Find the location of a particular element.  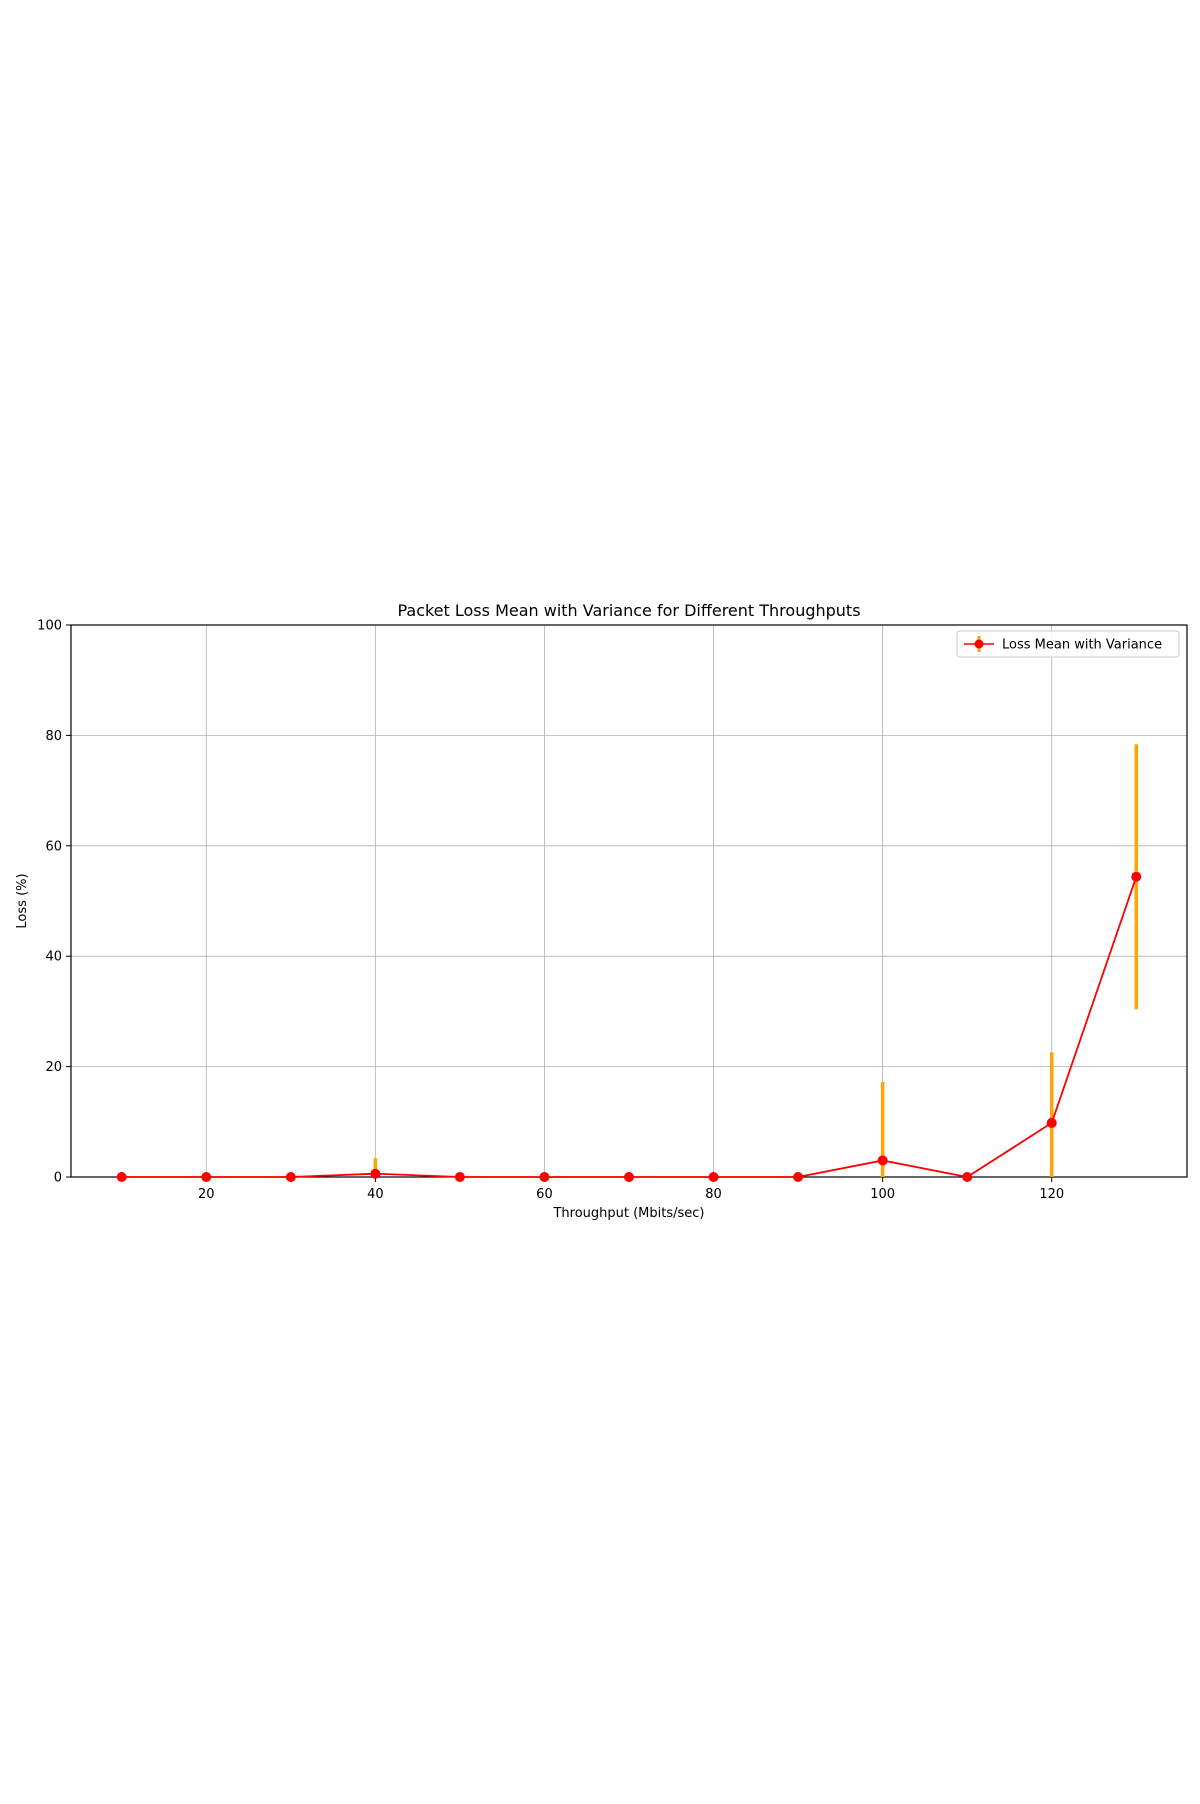

x-tick-label: 80 is located at coordinates (713, 1194).